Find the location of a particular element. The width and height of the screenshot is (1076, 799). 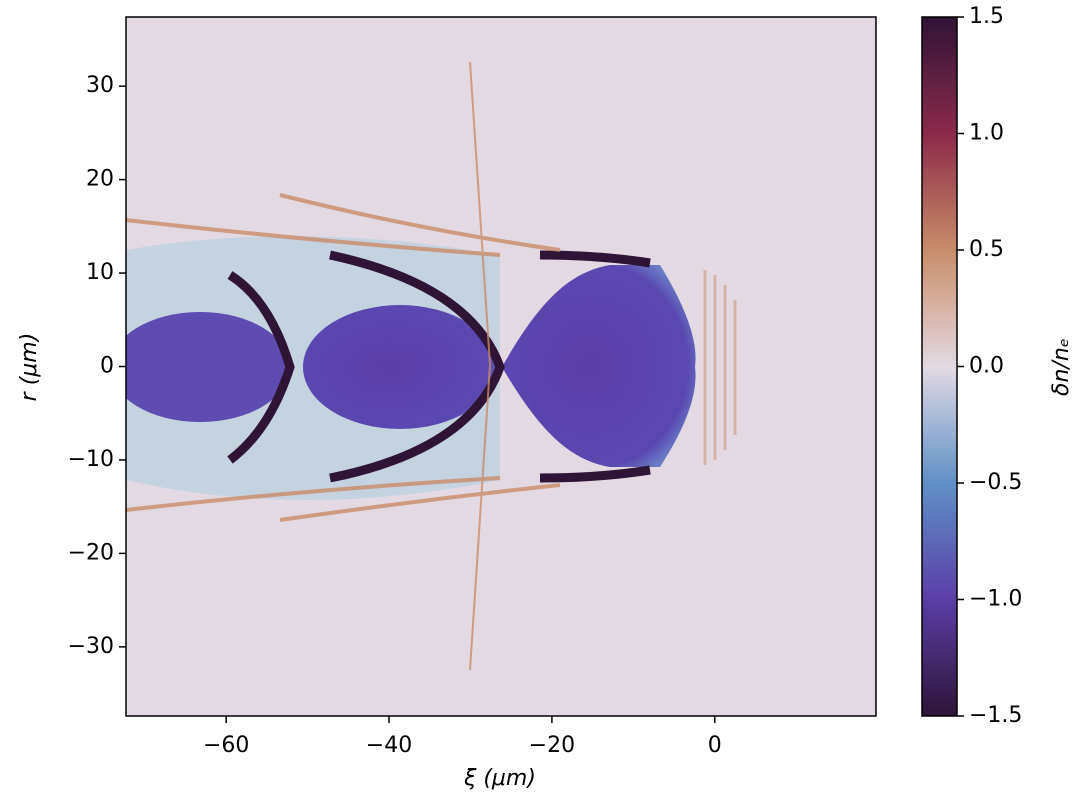

y-tick-label: 0 is located at coordinates (107, 366).